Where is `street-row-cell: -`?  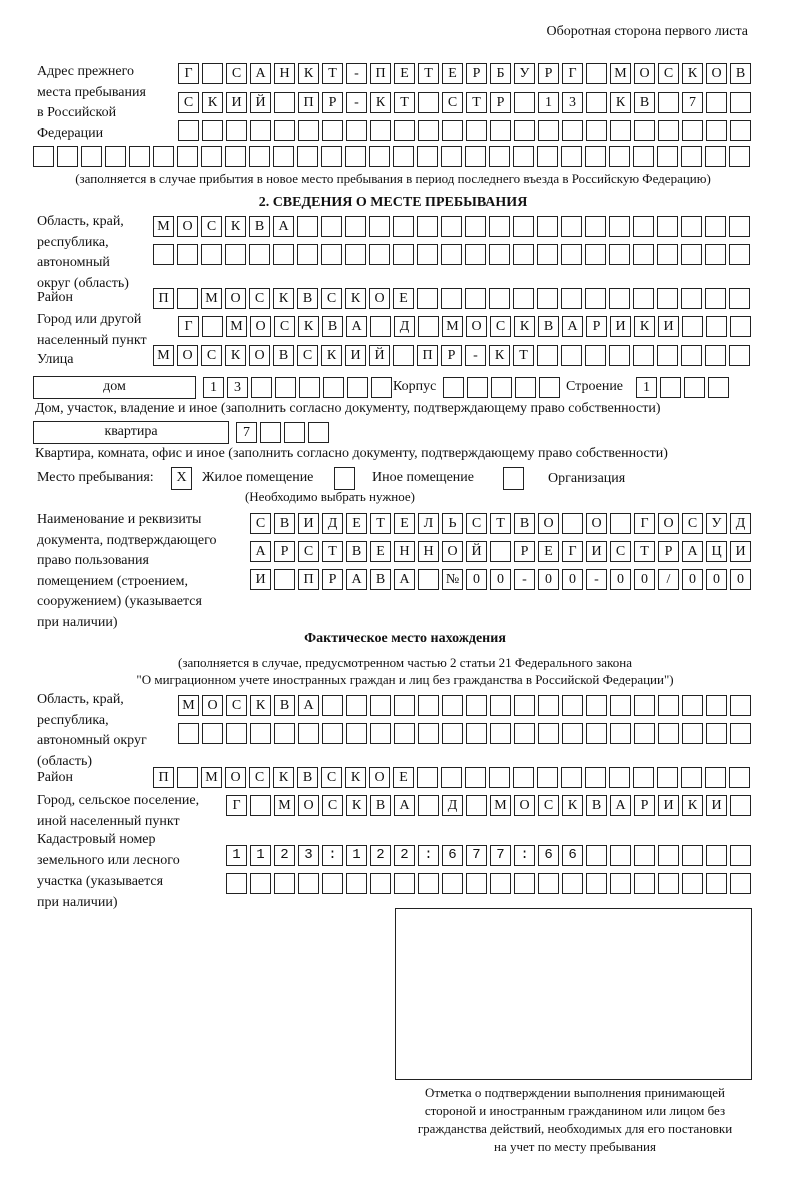
street-row-cell: - is located at coordinates (475, 355).